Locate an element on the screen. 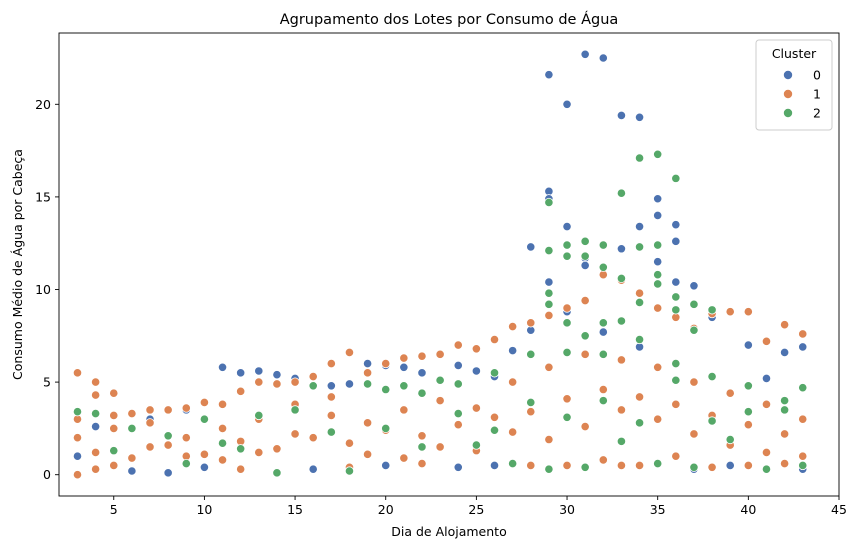  x-tick-label: 40 is located at coordinates (748, 509).